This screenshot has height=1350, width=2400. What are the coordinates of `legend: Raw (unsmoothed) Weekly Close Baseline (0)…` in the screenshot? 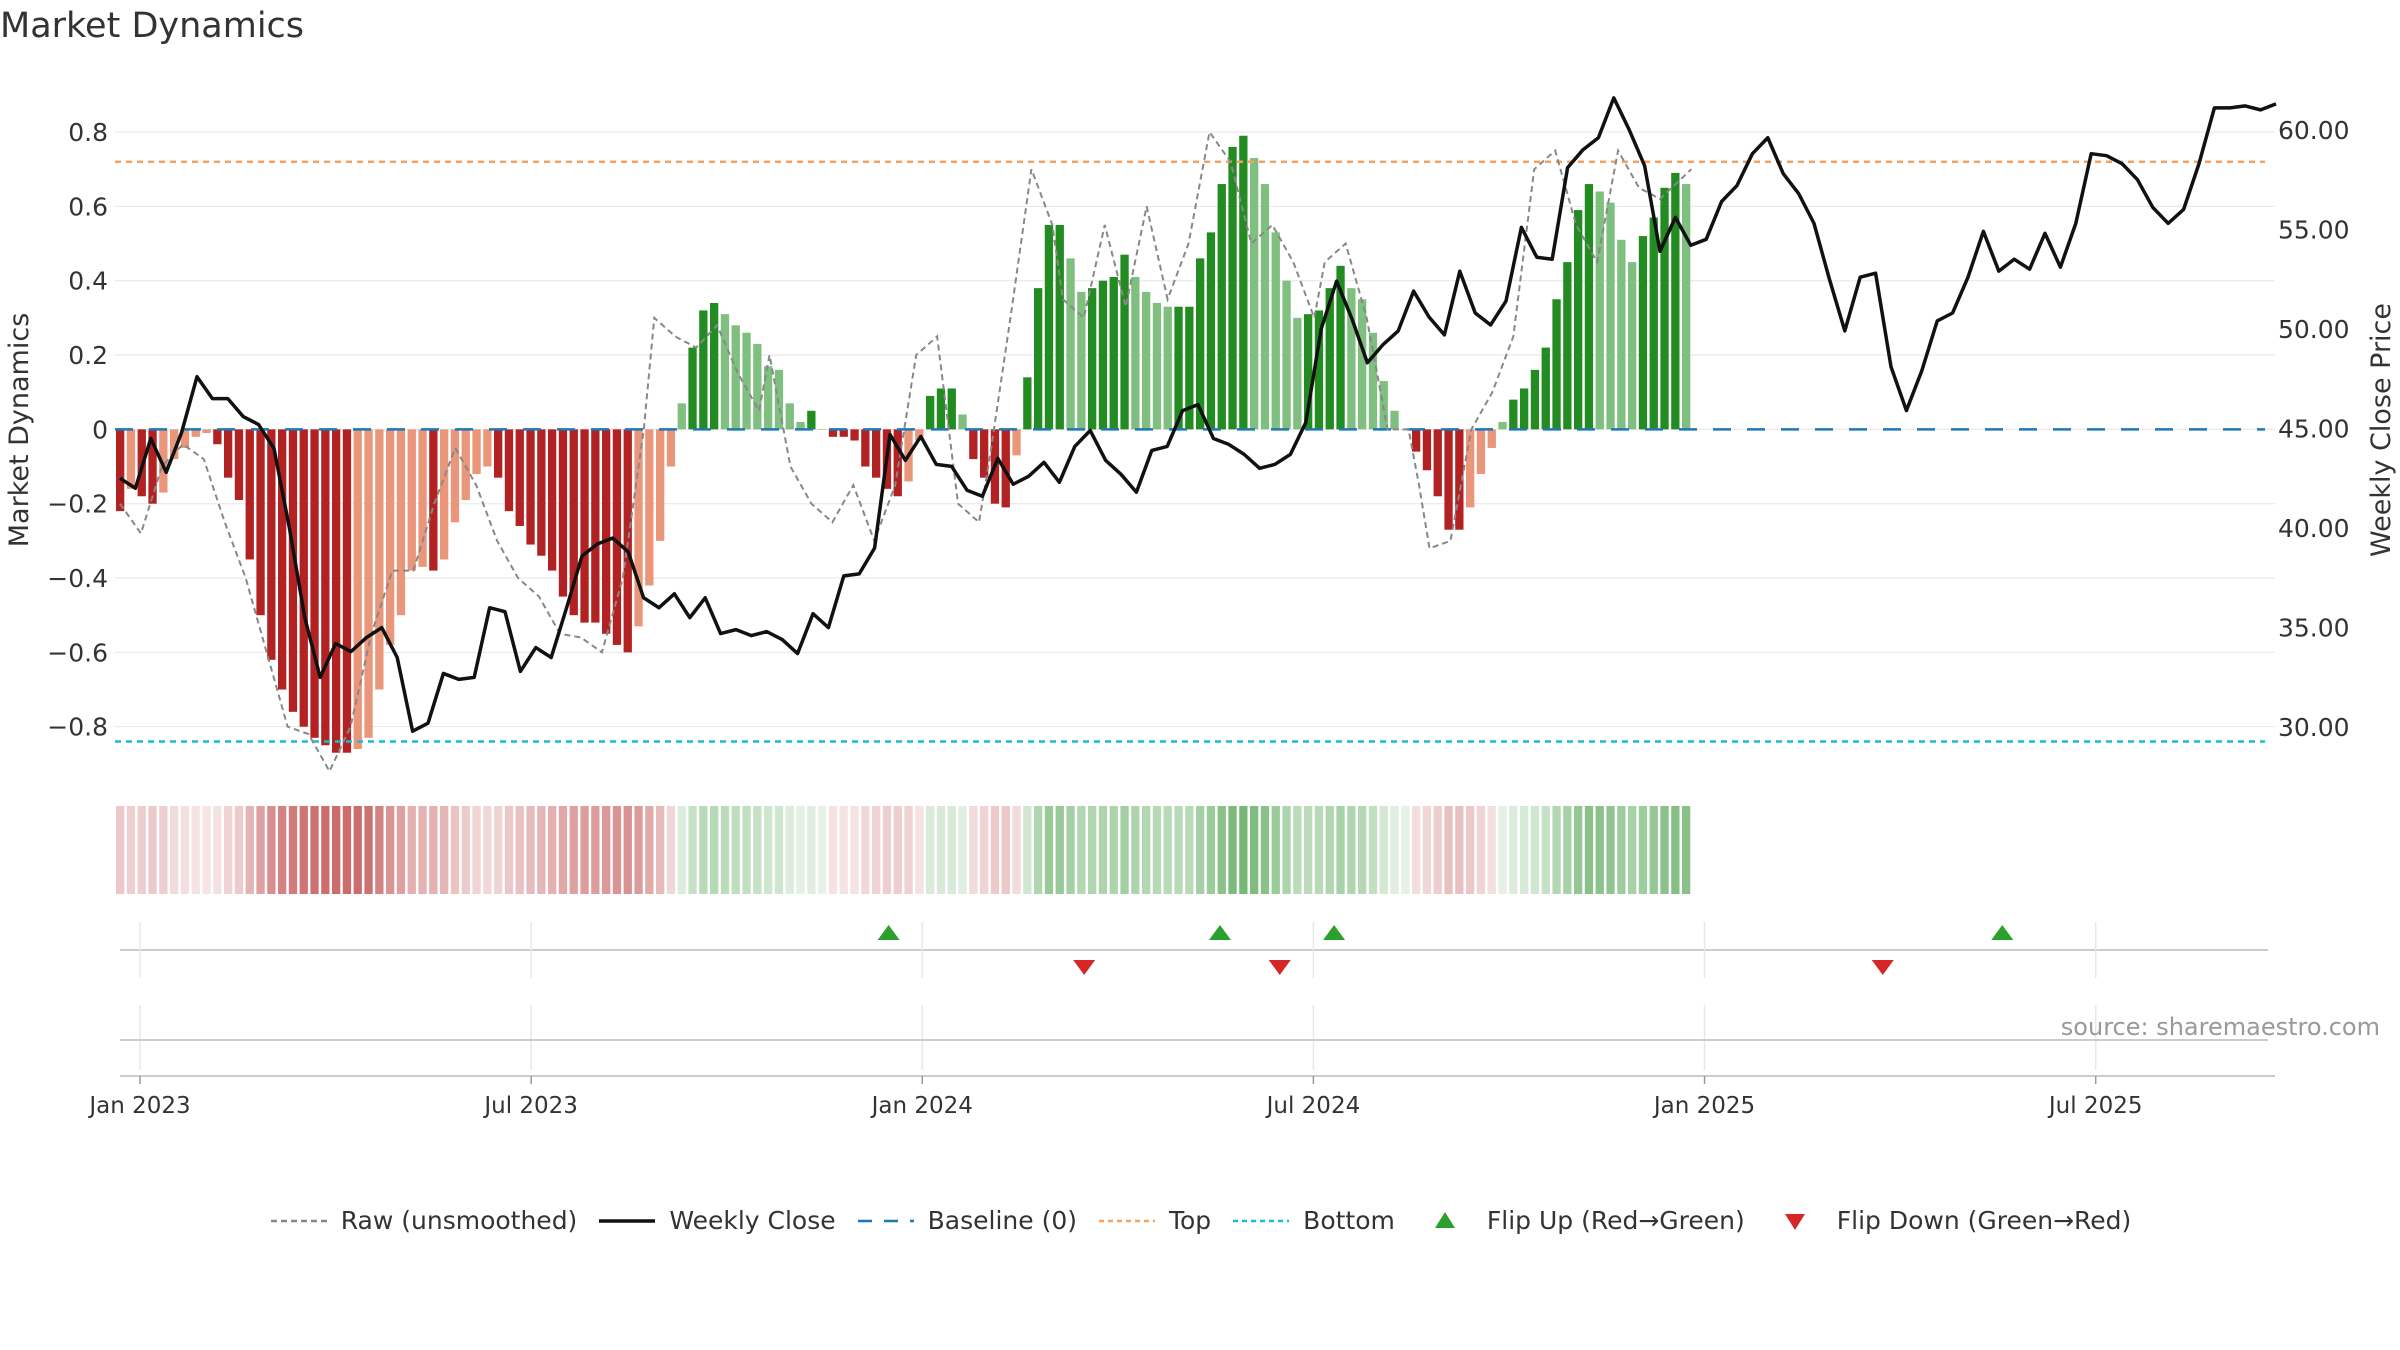 It's located at (1200, 1220).